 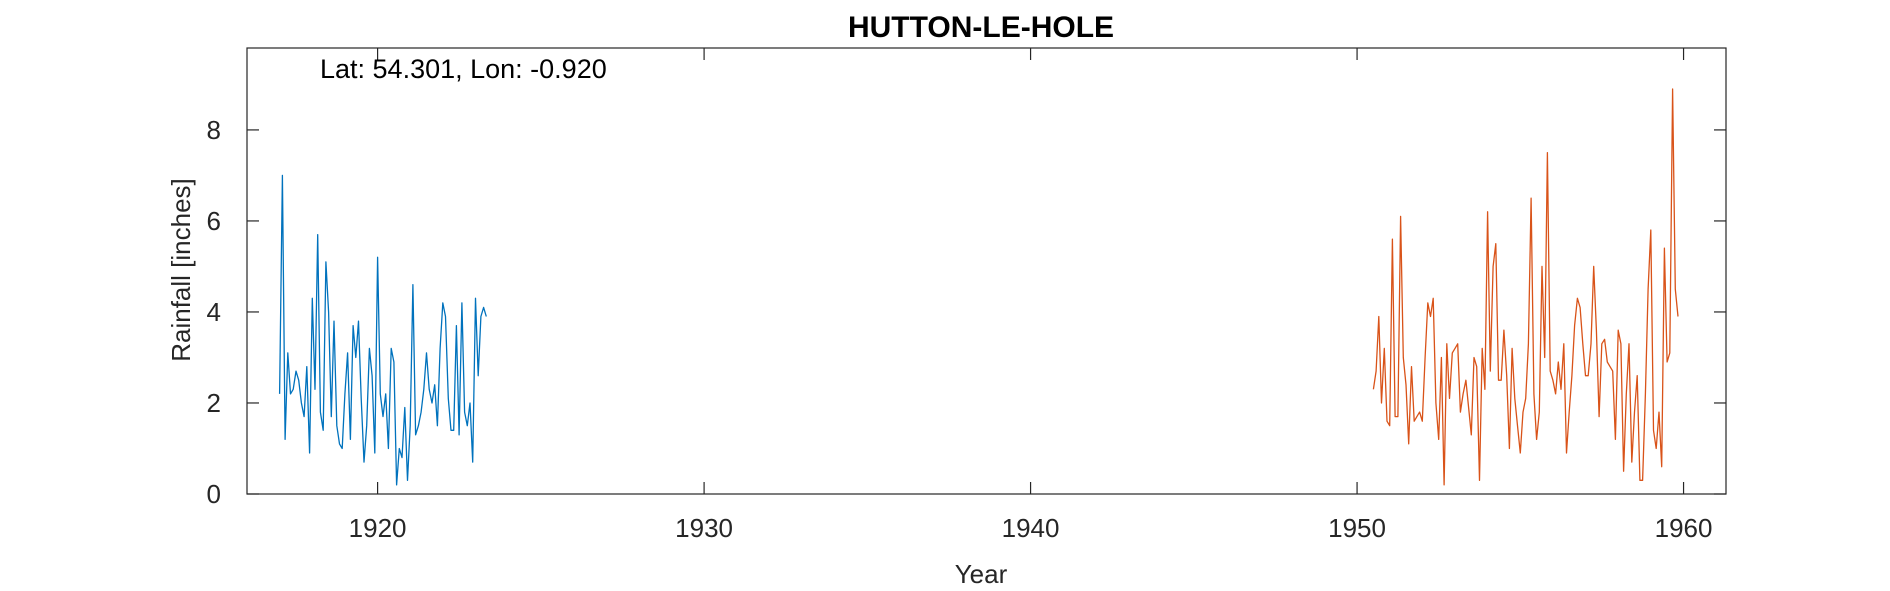 What do you see at coordinates (704, 528) in the screenshot?
I see `x-tick-label: 1930` at bounding box center [704, 528].